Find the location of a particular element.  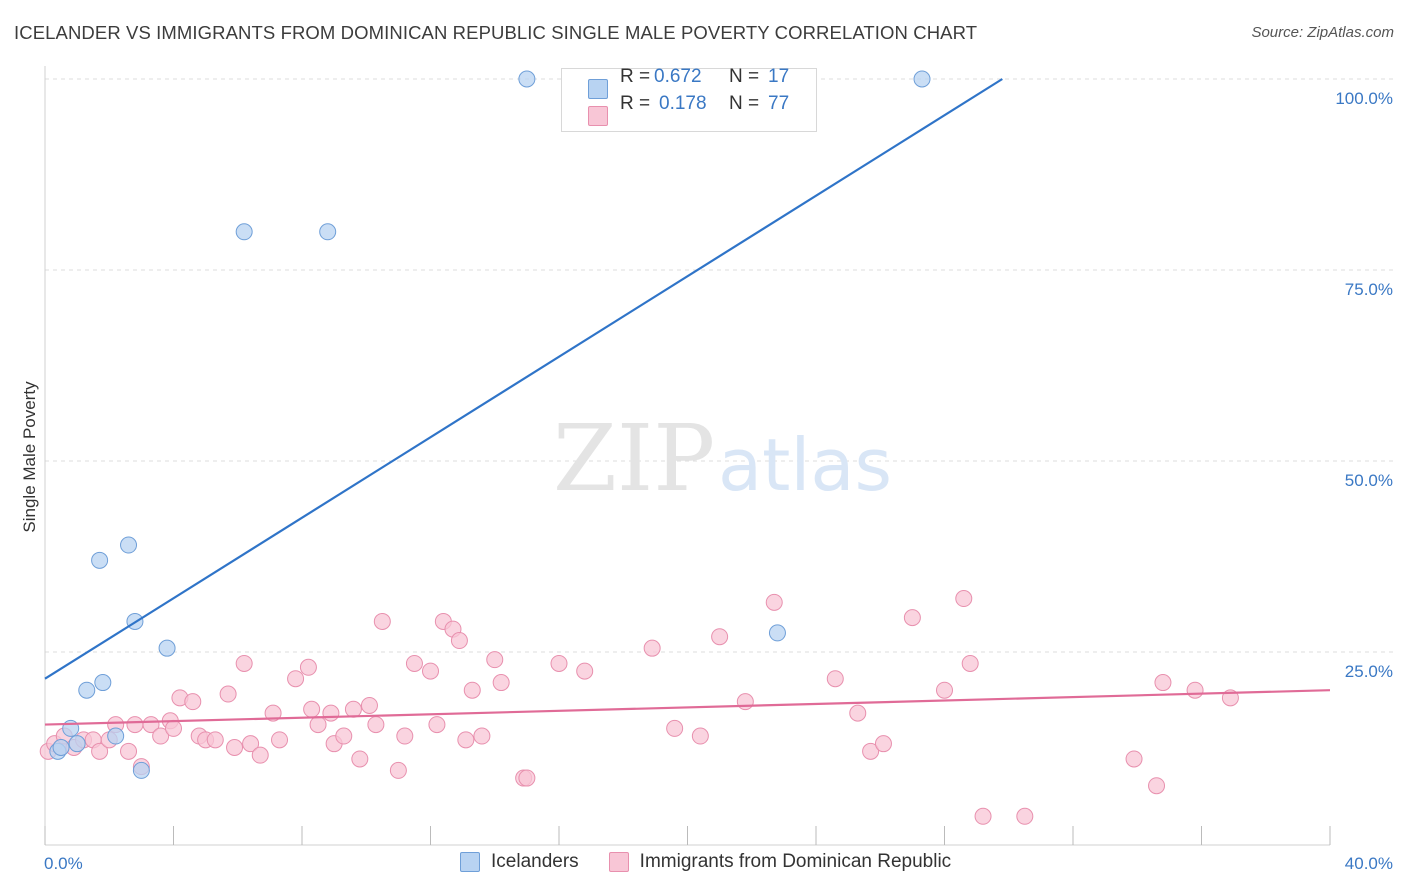

legend-label-dominican: Immigrants from Dominican Republic is located at coordinates (795, 861).